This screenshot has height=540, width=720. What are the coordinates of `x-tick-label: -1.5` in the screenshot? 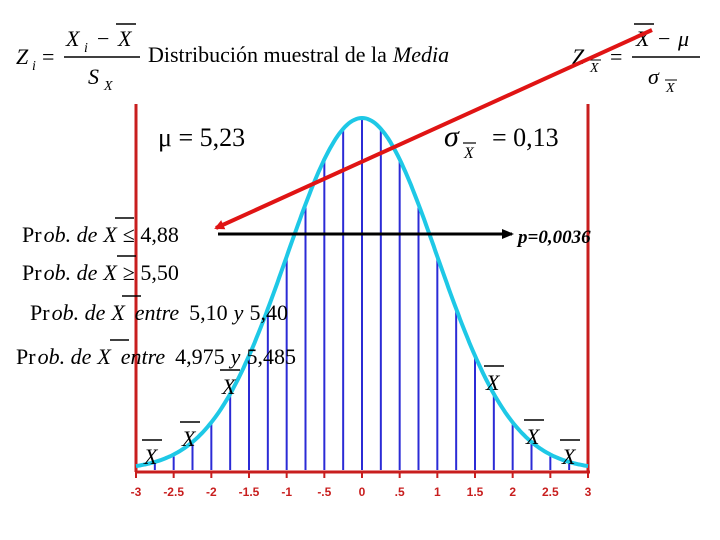 It's located at (249, 492).